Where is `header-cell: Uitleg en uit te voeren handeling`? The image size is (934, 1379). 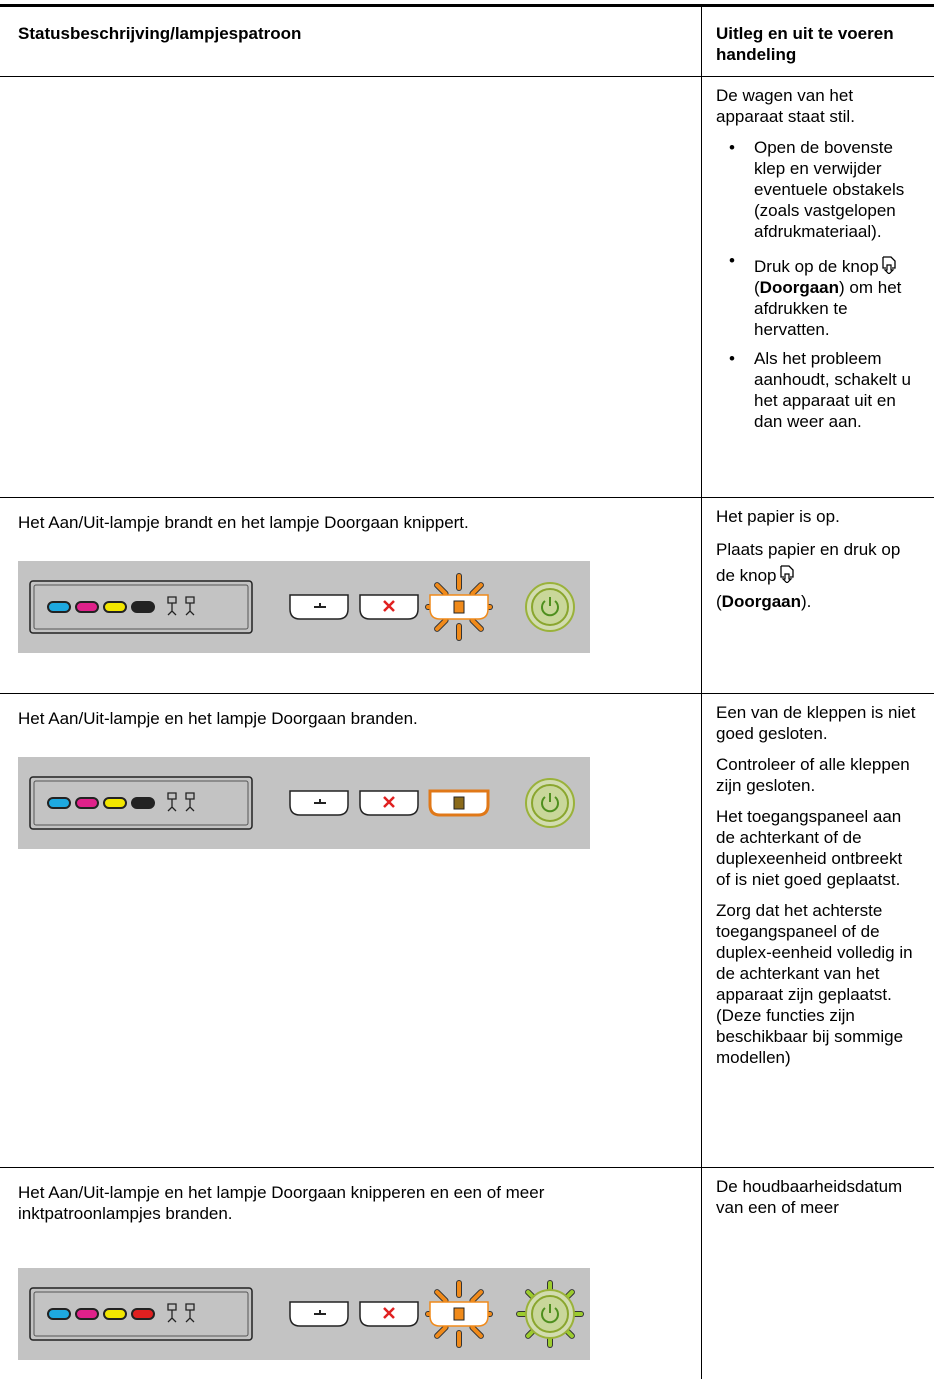 header-cell: Uitleg en uit te voeren handeling is located at coordinates (805, 44).